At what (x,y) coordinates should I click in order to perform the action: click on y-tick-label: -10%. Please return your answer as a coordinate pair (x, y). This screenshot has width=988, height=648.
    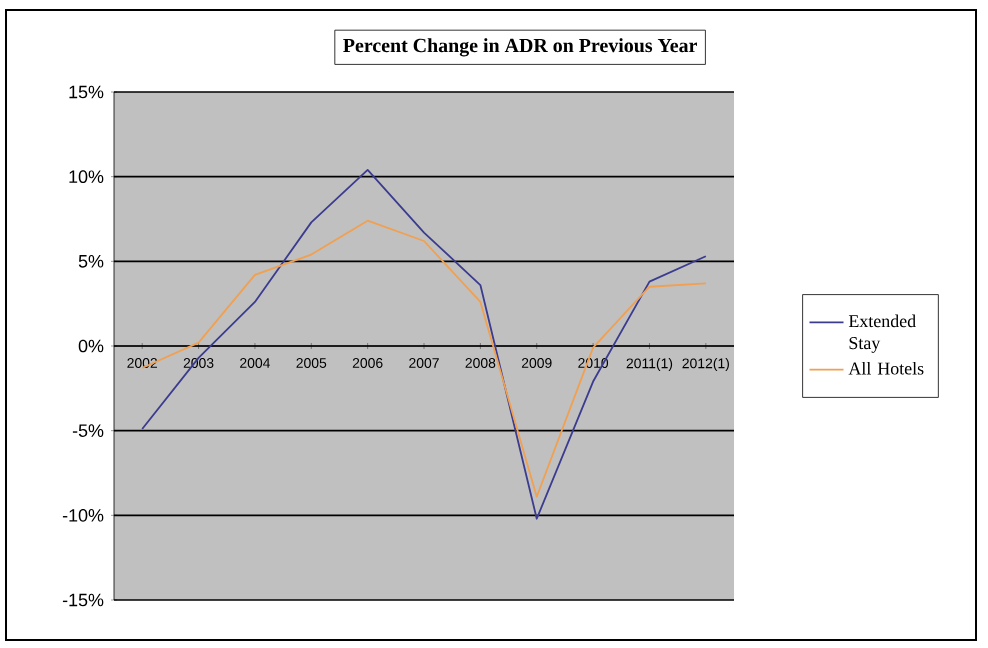
    Looking at the image, I should click on (83, 515).